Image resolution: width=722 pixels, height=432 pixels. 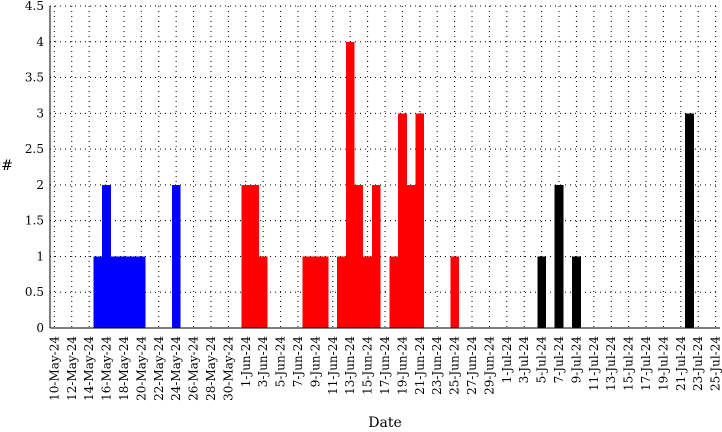 I want to click on y-tick-label: 0, so click(x=40, y=328).